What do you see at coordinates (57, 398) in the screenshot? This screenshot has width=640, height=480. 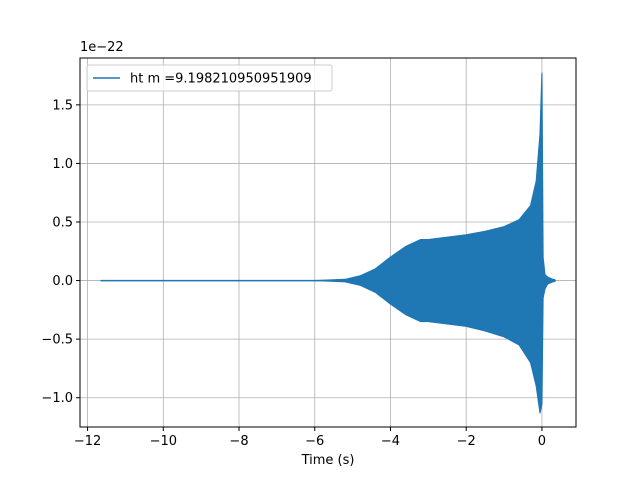 I see `y-tick-label: −1.0` at bounding box center [57, 398].